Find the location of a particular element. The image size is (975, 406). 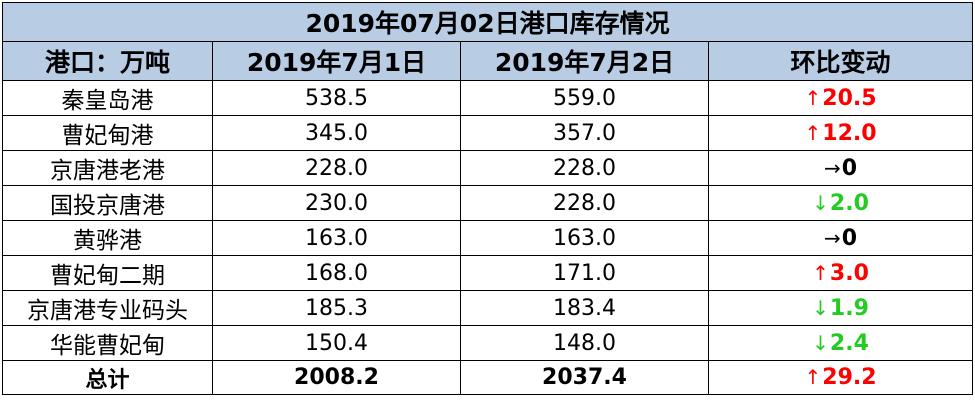

port-name-cell: 秦皇岛港 is located at coordinates (107, 98).